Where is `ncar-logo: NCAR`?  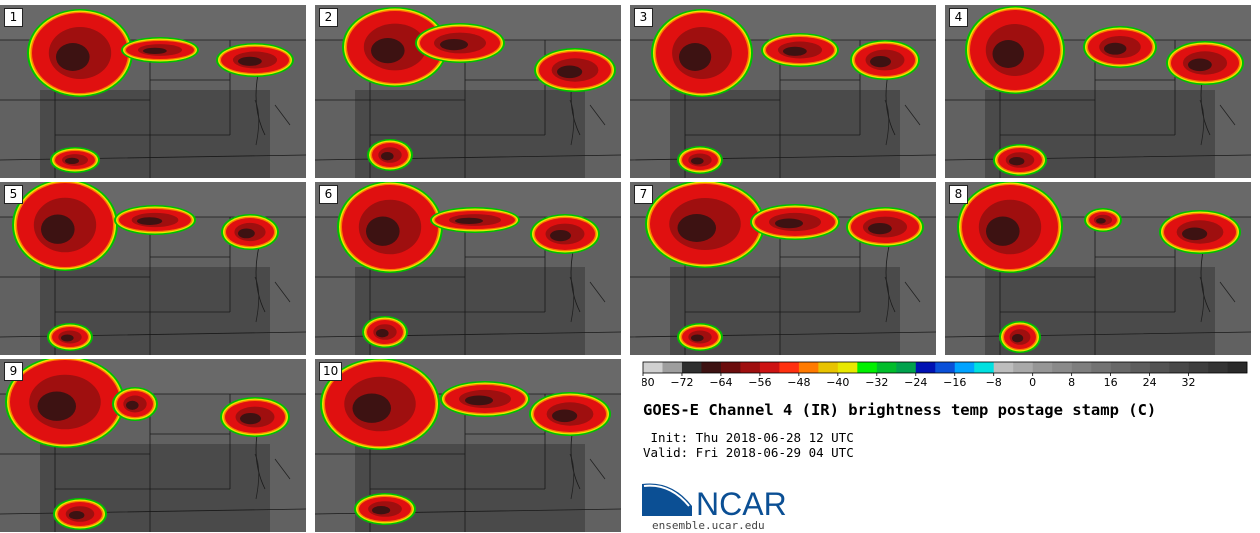 ncar-logo: NCAR is located at coordinates (714, 500).